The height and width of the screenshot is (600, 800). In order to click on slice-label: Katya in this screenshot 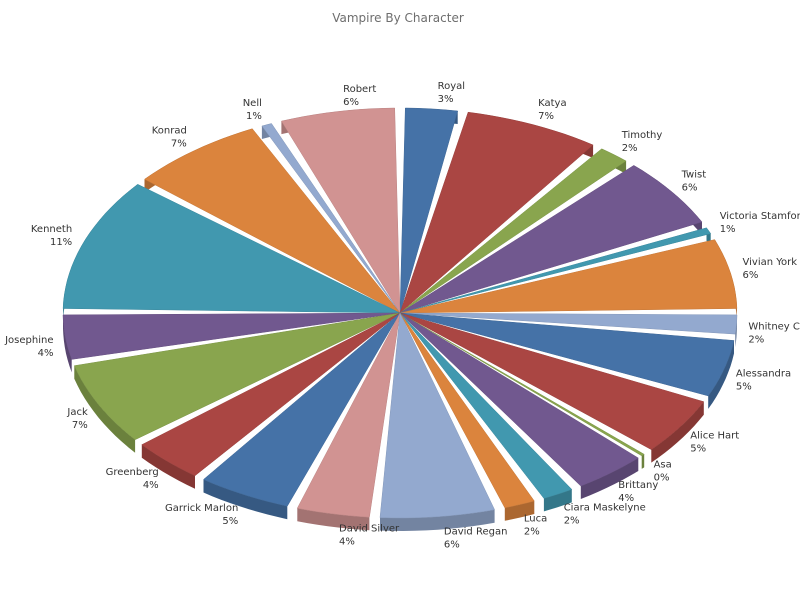, I will do `click(552, 103)`.